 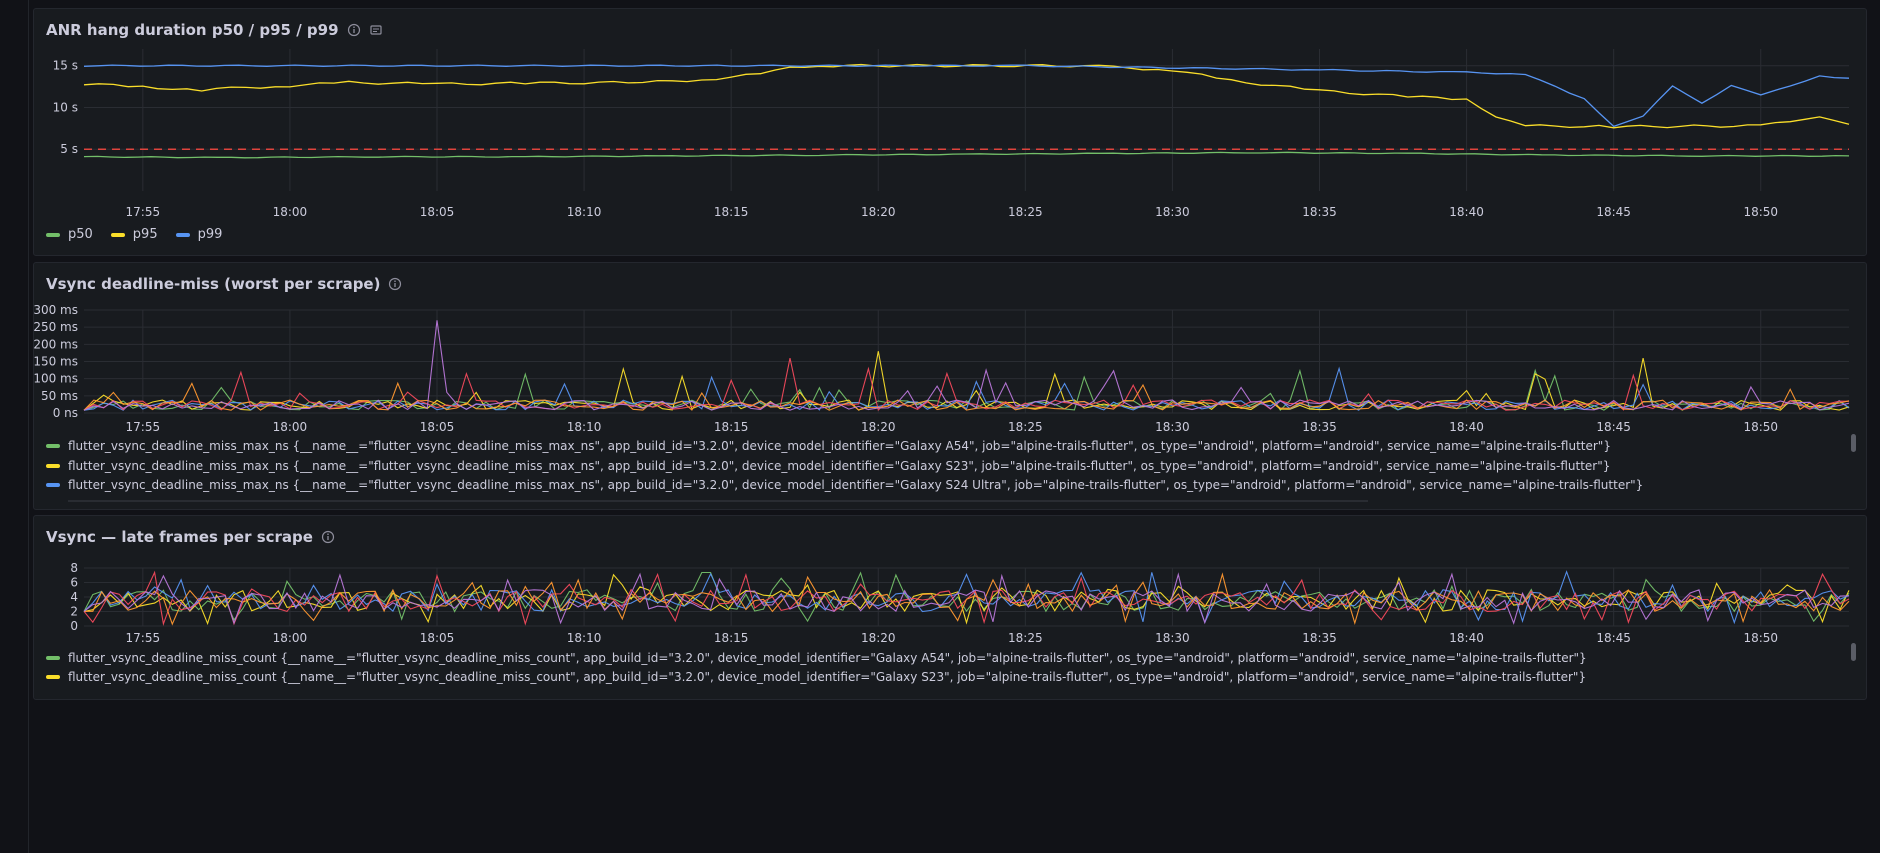 I want to click on panel-header: Vsync — late frames per scrape, so click(x=190, y=537).